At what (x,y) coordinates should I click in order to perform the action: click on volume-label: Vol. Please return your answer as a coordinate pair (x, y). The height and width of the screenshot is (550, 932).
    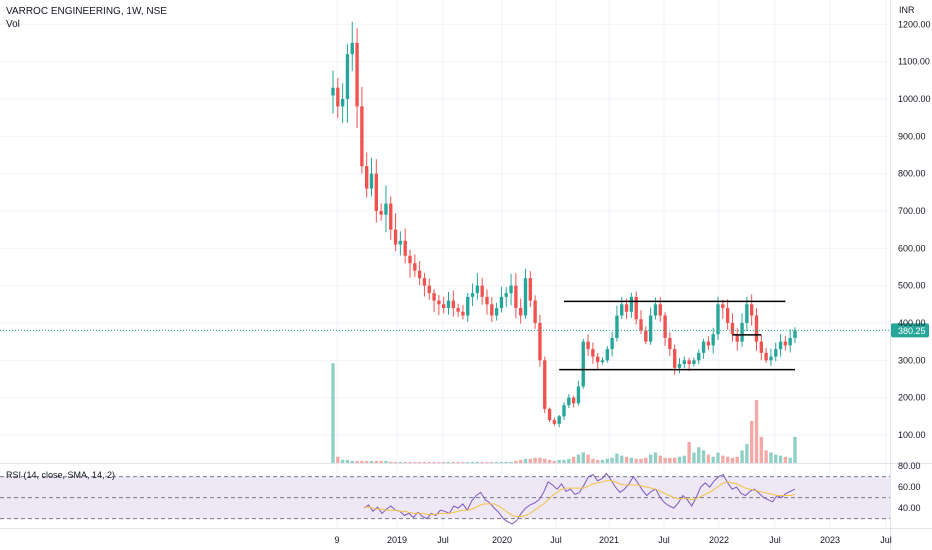
    Looking at the image, I should click on (13, 24).